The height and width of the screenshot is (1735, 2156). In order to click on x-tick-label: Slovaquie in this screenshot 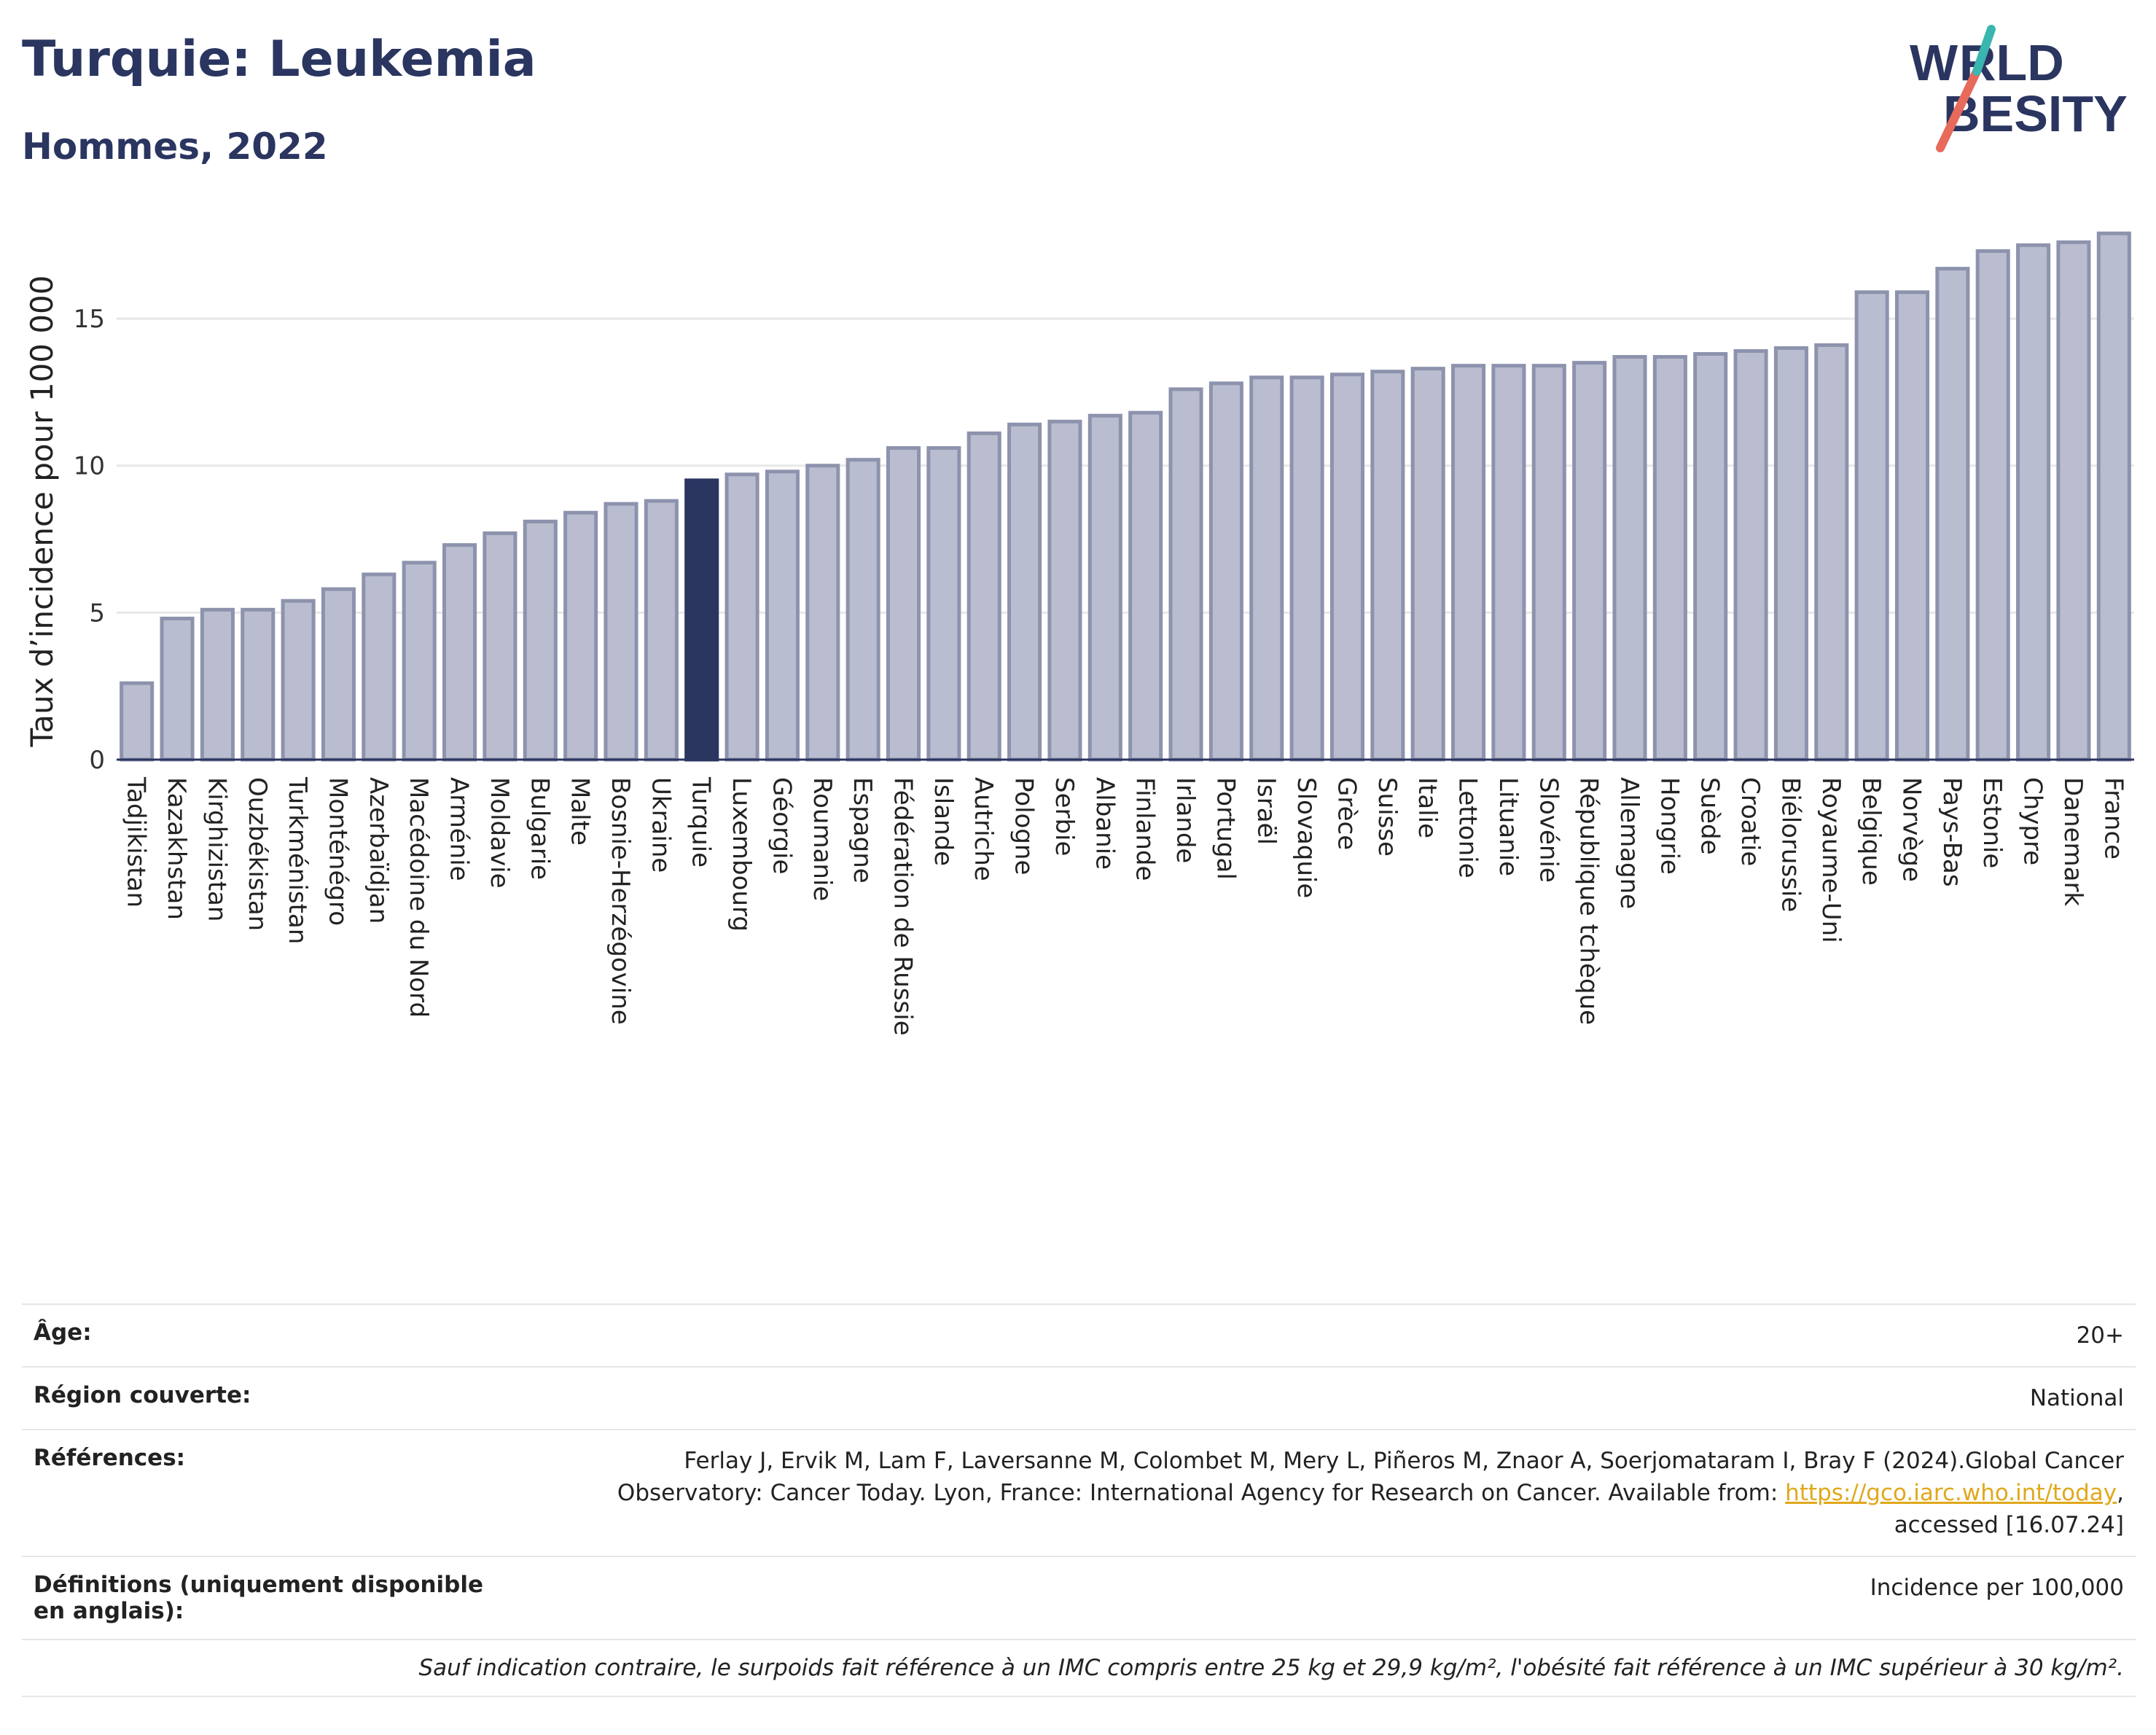, I will do `click(1307, 837)`.